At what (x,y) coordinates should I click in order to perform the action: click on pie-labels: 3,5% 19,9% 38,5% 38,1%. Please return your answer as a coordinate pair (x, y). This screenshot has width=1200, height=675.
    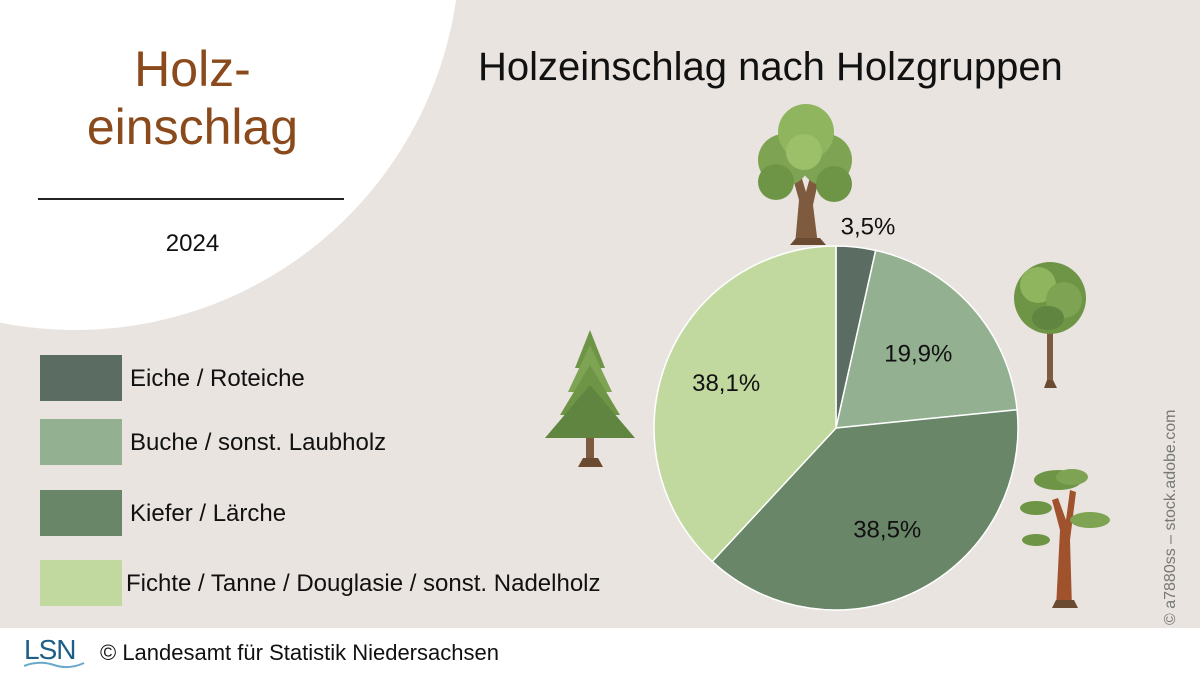
    Looking at the image, I should click on (822, 378).